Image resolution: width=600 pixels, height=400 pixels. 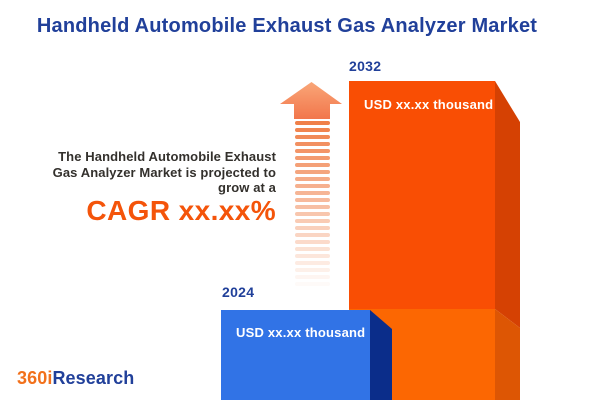 What do you see at coordinates (164, 172) in the screenshot?
I see `intro-line-2: Gas Analyzer Market is projected to` at bounding box center [164, 172].